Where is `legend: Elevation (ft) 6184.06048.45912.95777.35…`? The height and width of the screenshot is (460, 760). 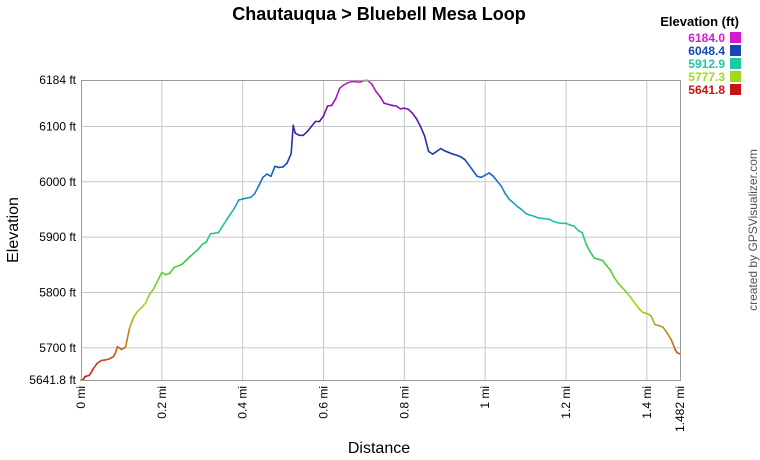 legend: Elevation (ft) 6184.06048.45912.95777.35… is located at coordinates (700, 55).